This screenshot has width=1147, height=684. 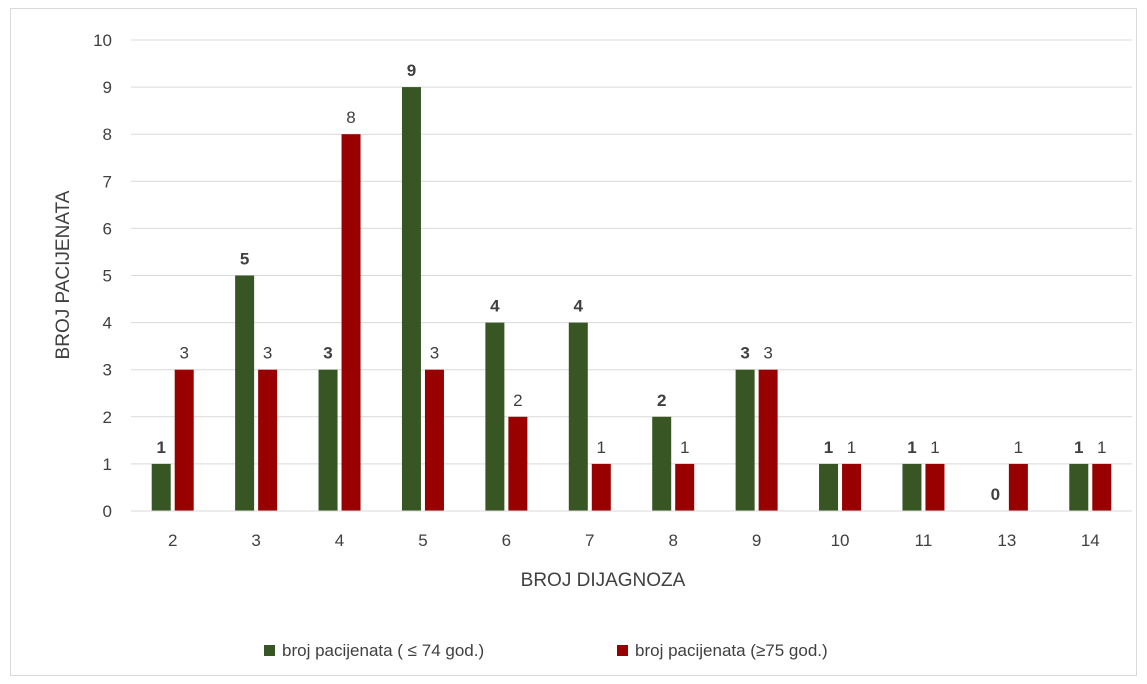 I want to click on y-tick-label: 0, so click(x=107, y=511).